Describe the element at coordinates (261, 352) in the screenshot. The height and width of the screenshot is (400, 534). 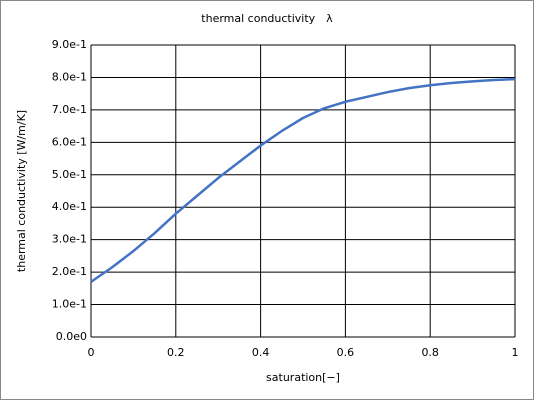
I see `x-tick-label: 0.4` at that location.